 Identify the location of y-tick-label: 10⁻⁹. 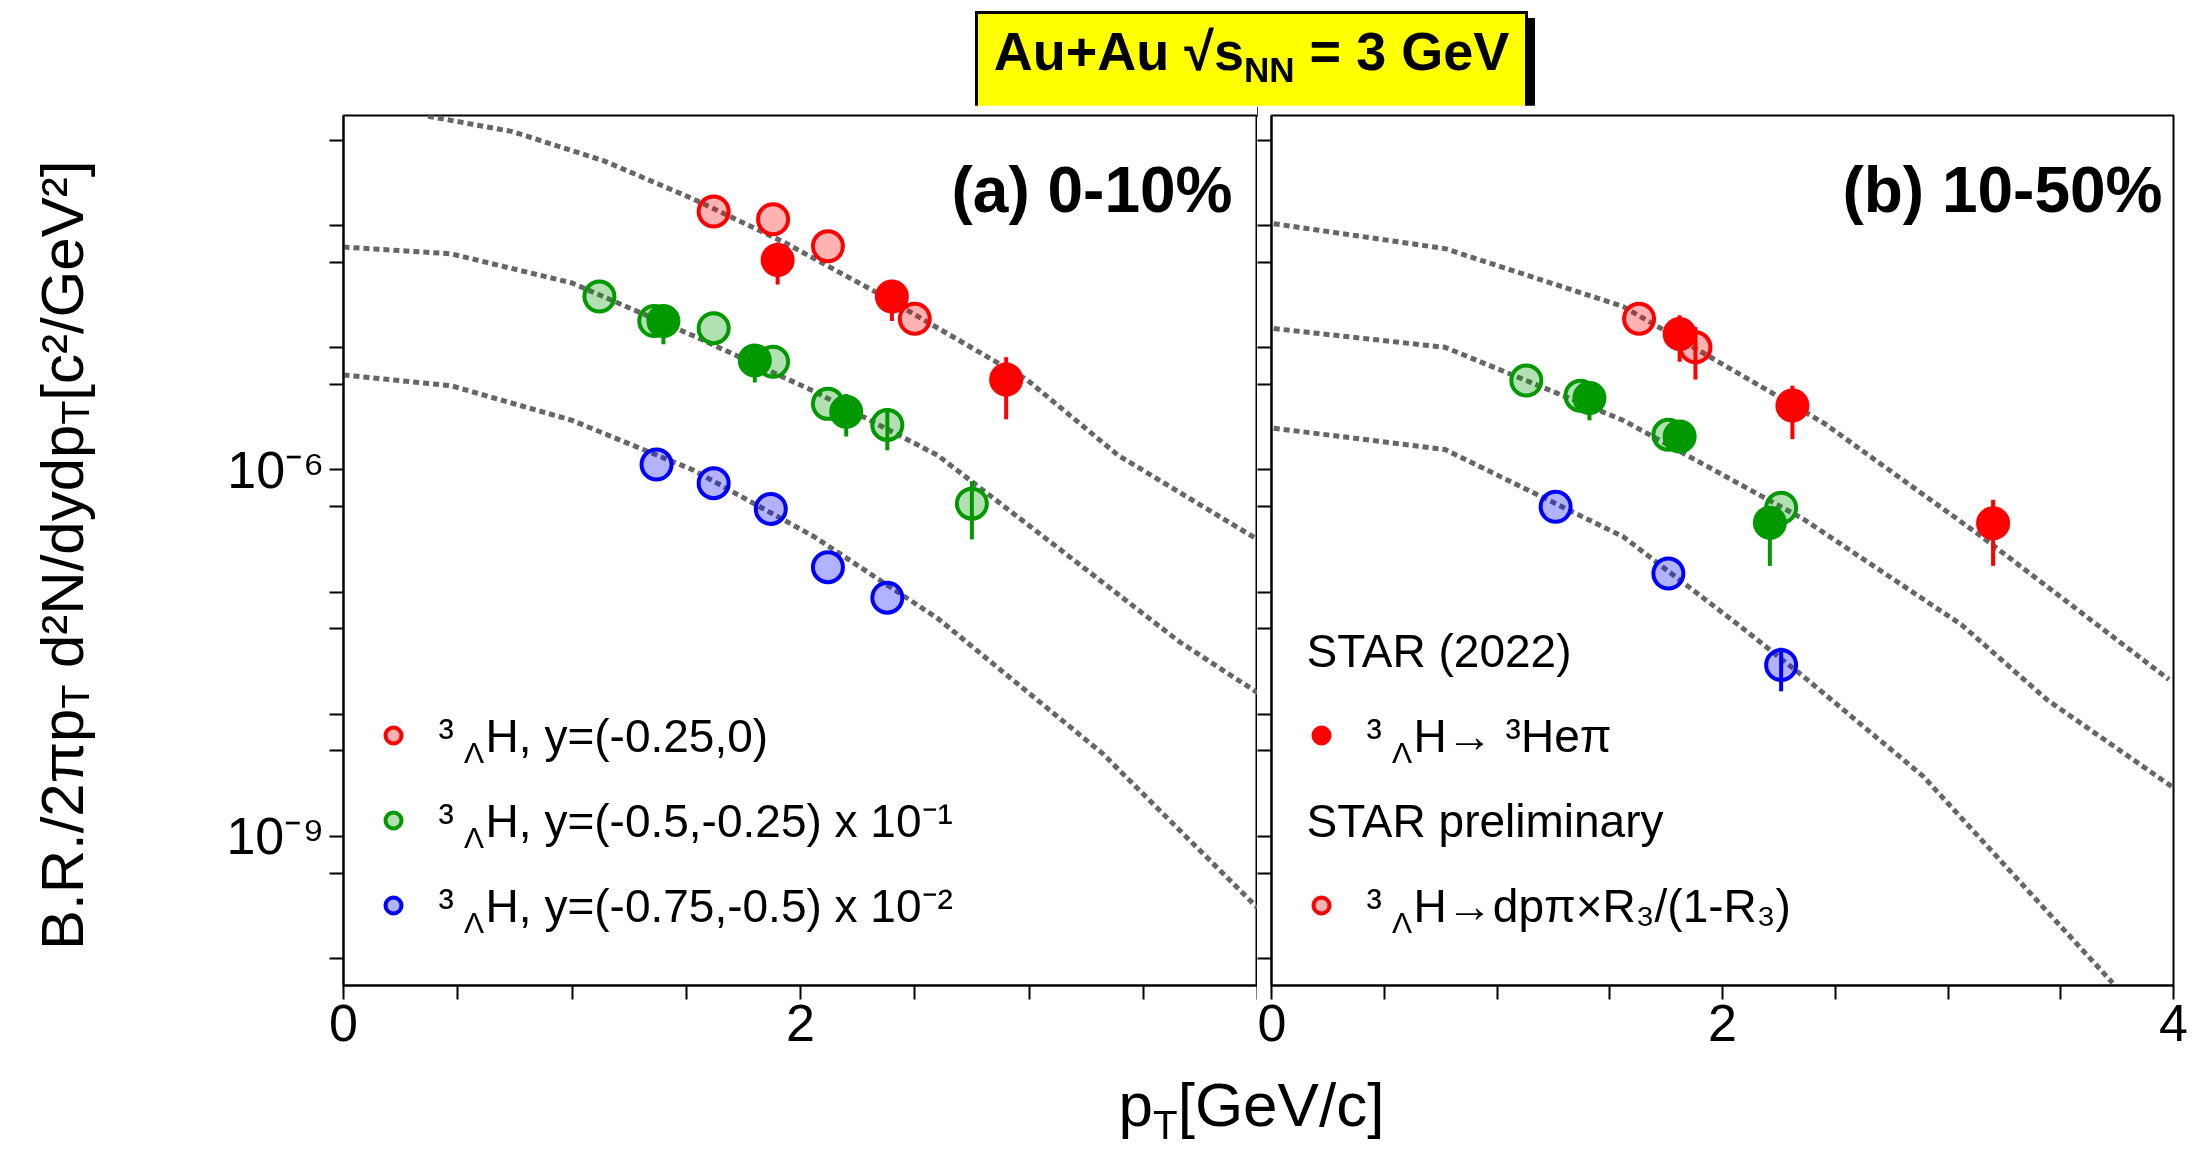
(275, 836).